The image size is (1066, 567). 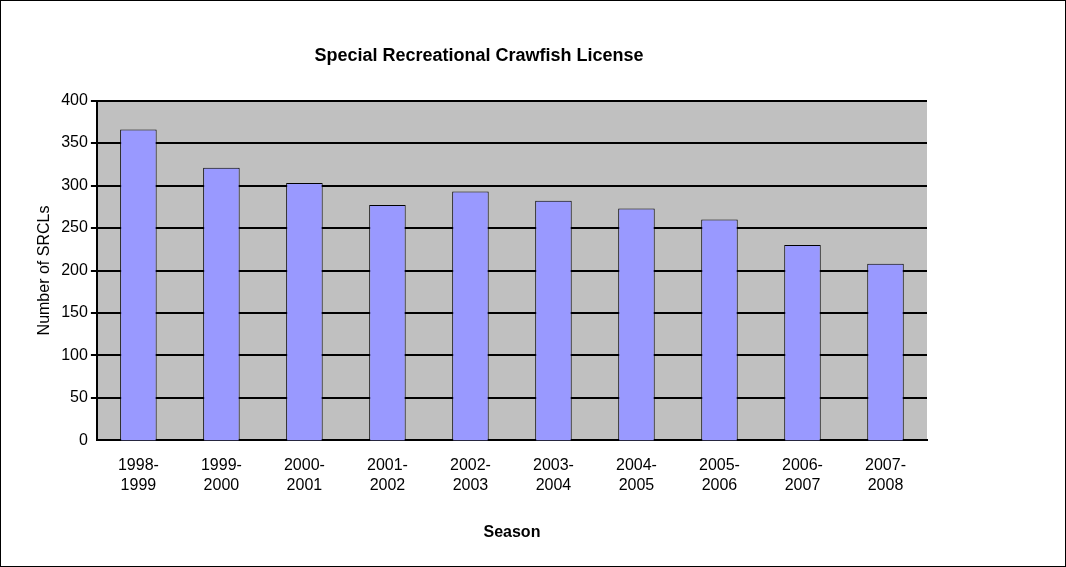 What do you see at coordinates (83, 439) in the screenshot?
I see `y-tick-label: 0` at bounding box center [83, 439].